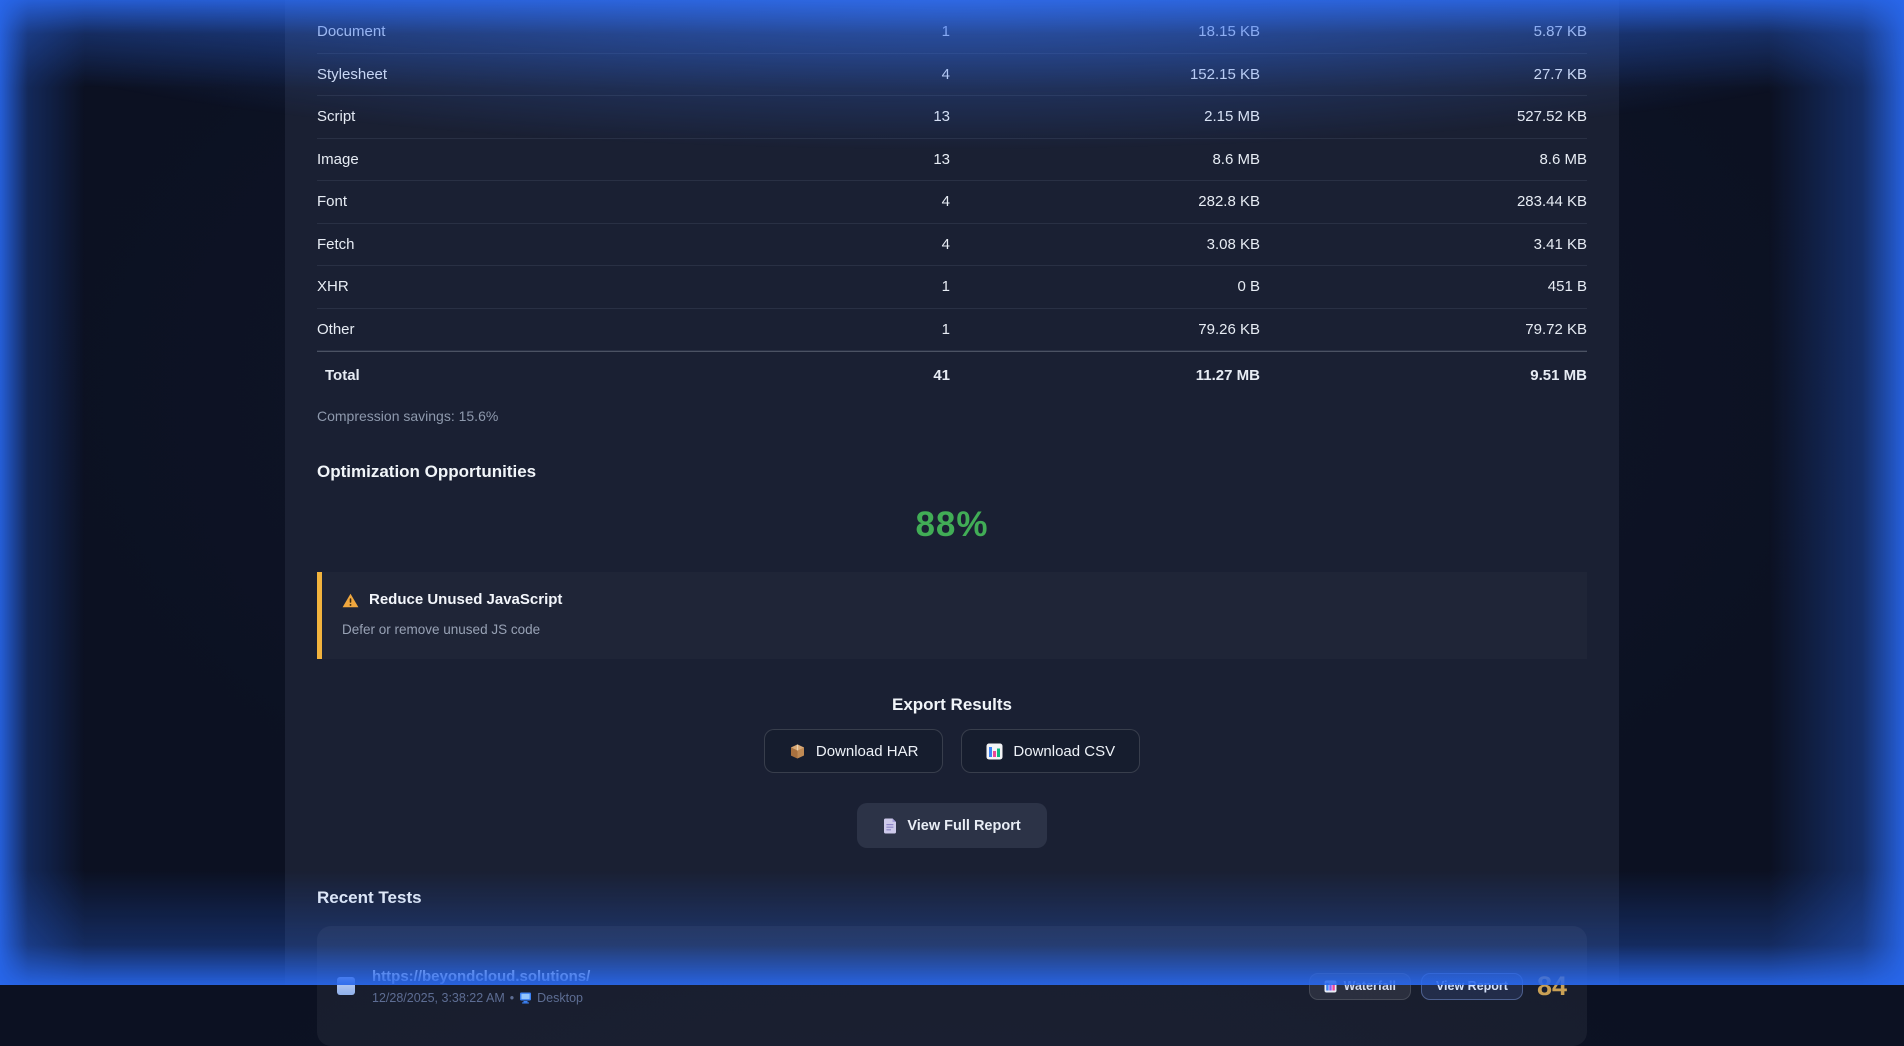 This screenshot has width=1904, height=1046. Describe the element at coordinates (963, 826) in the screenshot. I see `view-full-report-label: View Full Report` at that location.